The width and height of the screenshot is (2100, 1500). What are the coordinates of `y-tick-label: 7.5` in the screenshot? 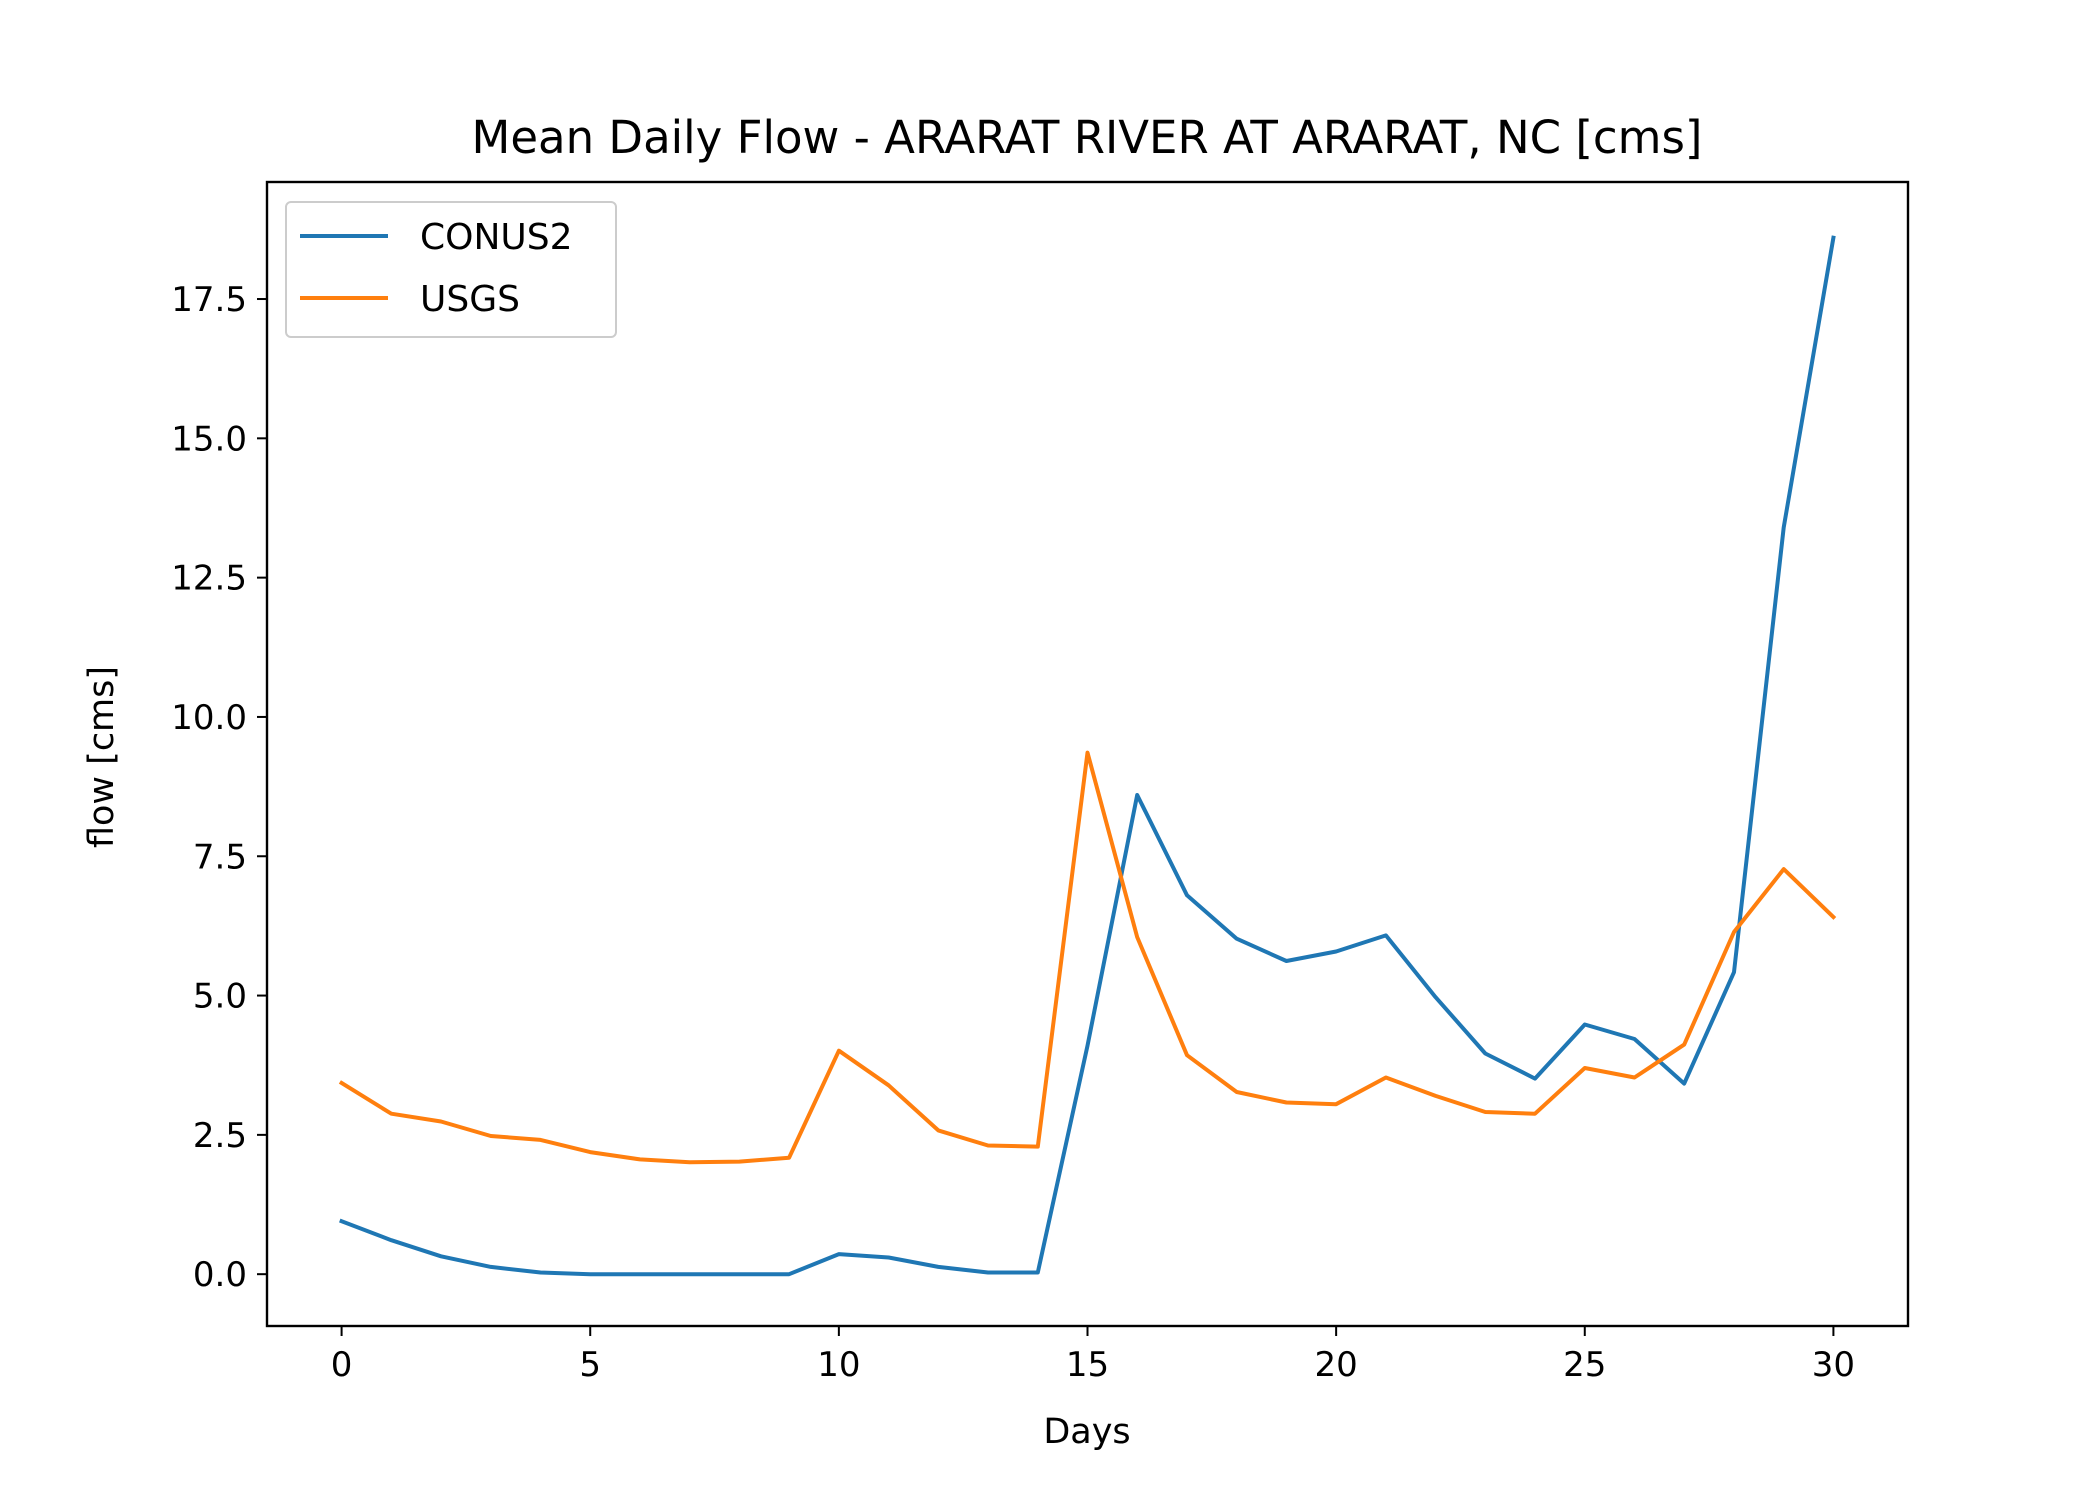 It's located at (220, 857).